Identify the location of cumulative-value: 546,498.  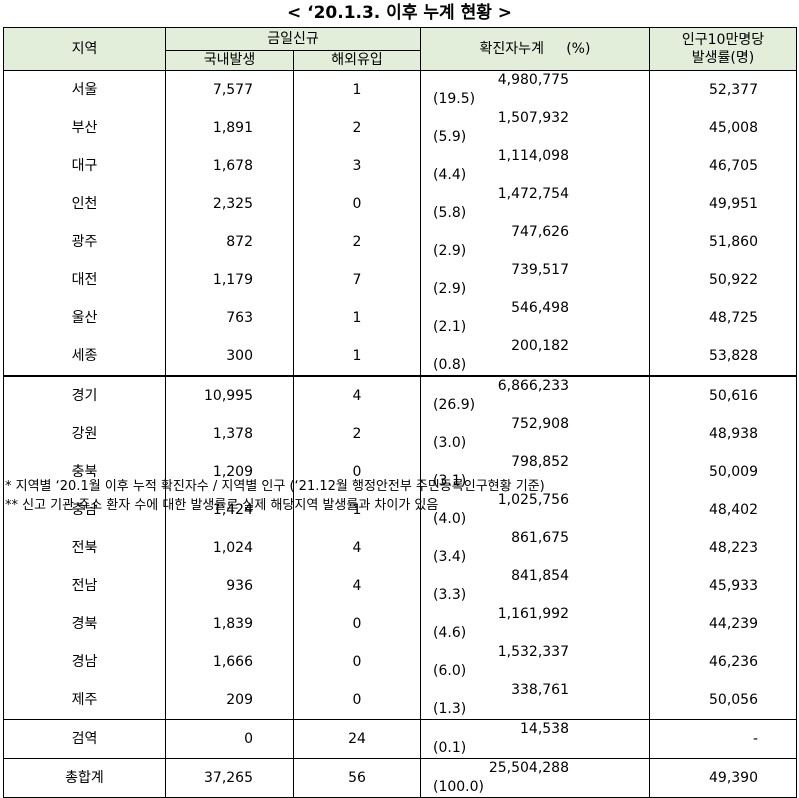
(540, 308).